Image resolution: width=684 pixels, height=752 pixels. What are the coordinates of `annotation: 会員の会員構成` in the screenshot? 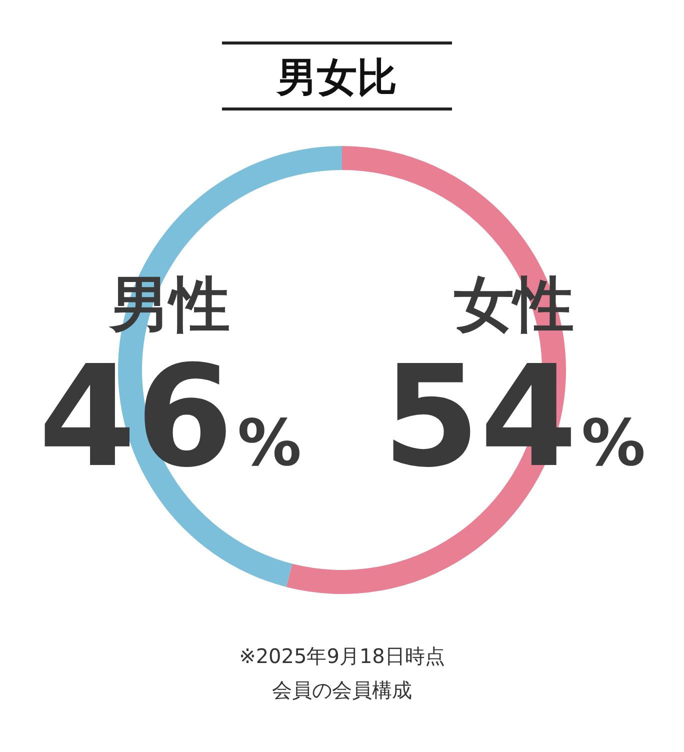 It's located at (342, 690).